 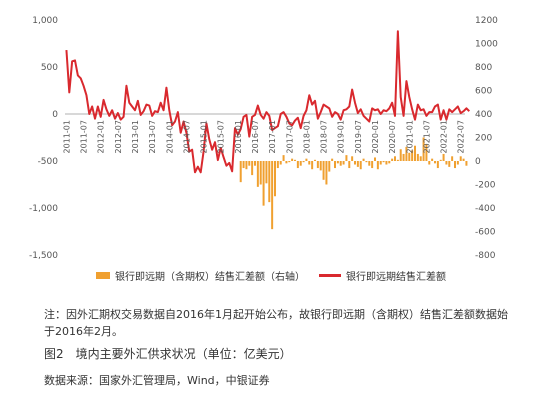 What do you see at coordinates (444, 136) in the screenshot?
I see `x-tick-label: 2022-01` at bounding box center [444, 136].